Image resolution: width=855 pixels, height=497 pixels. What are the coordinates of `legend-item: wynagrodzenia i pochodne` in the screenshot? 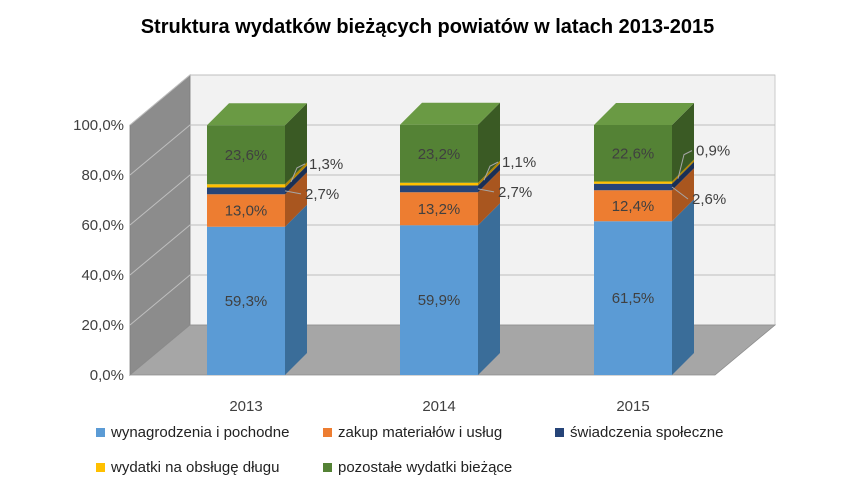 It's located at (192, 432).